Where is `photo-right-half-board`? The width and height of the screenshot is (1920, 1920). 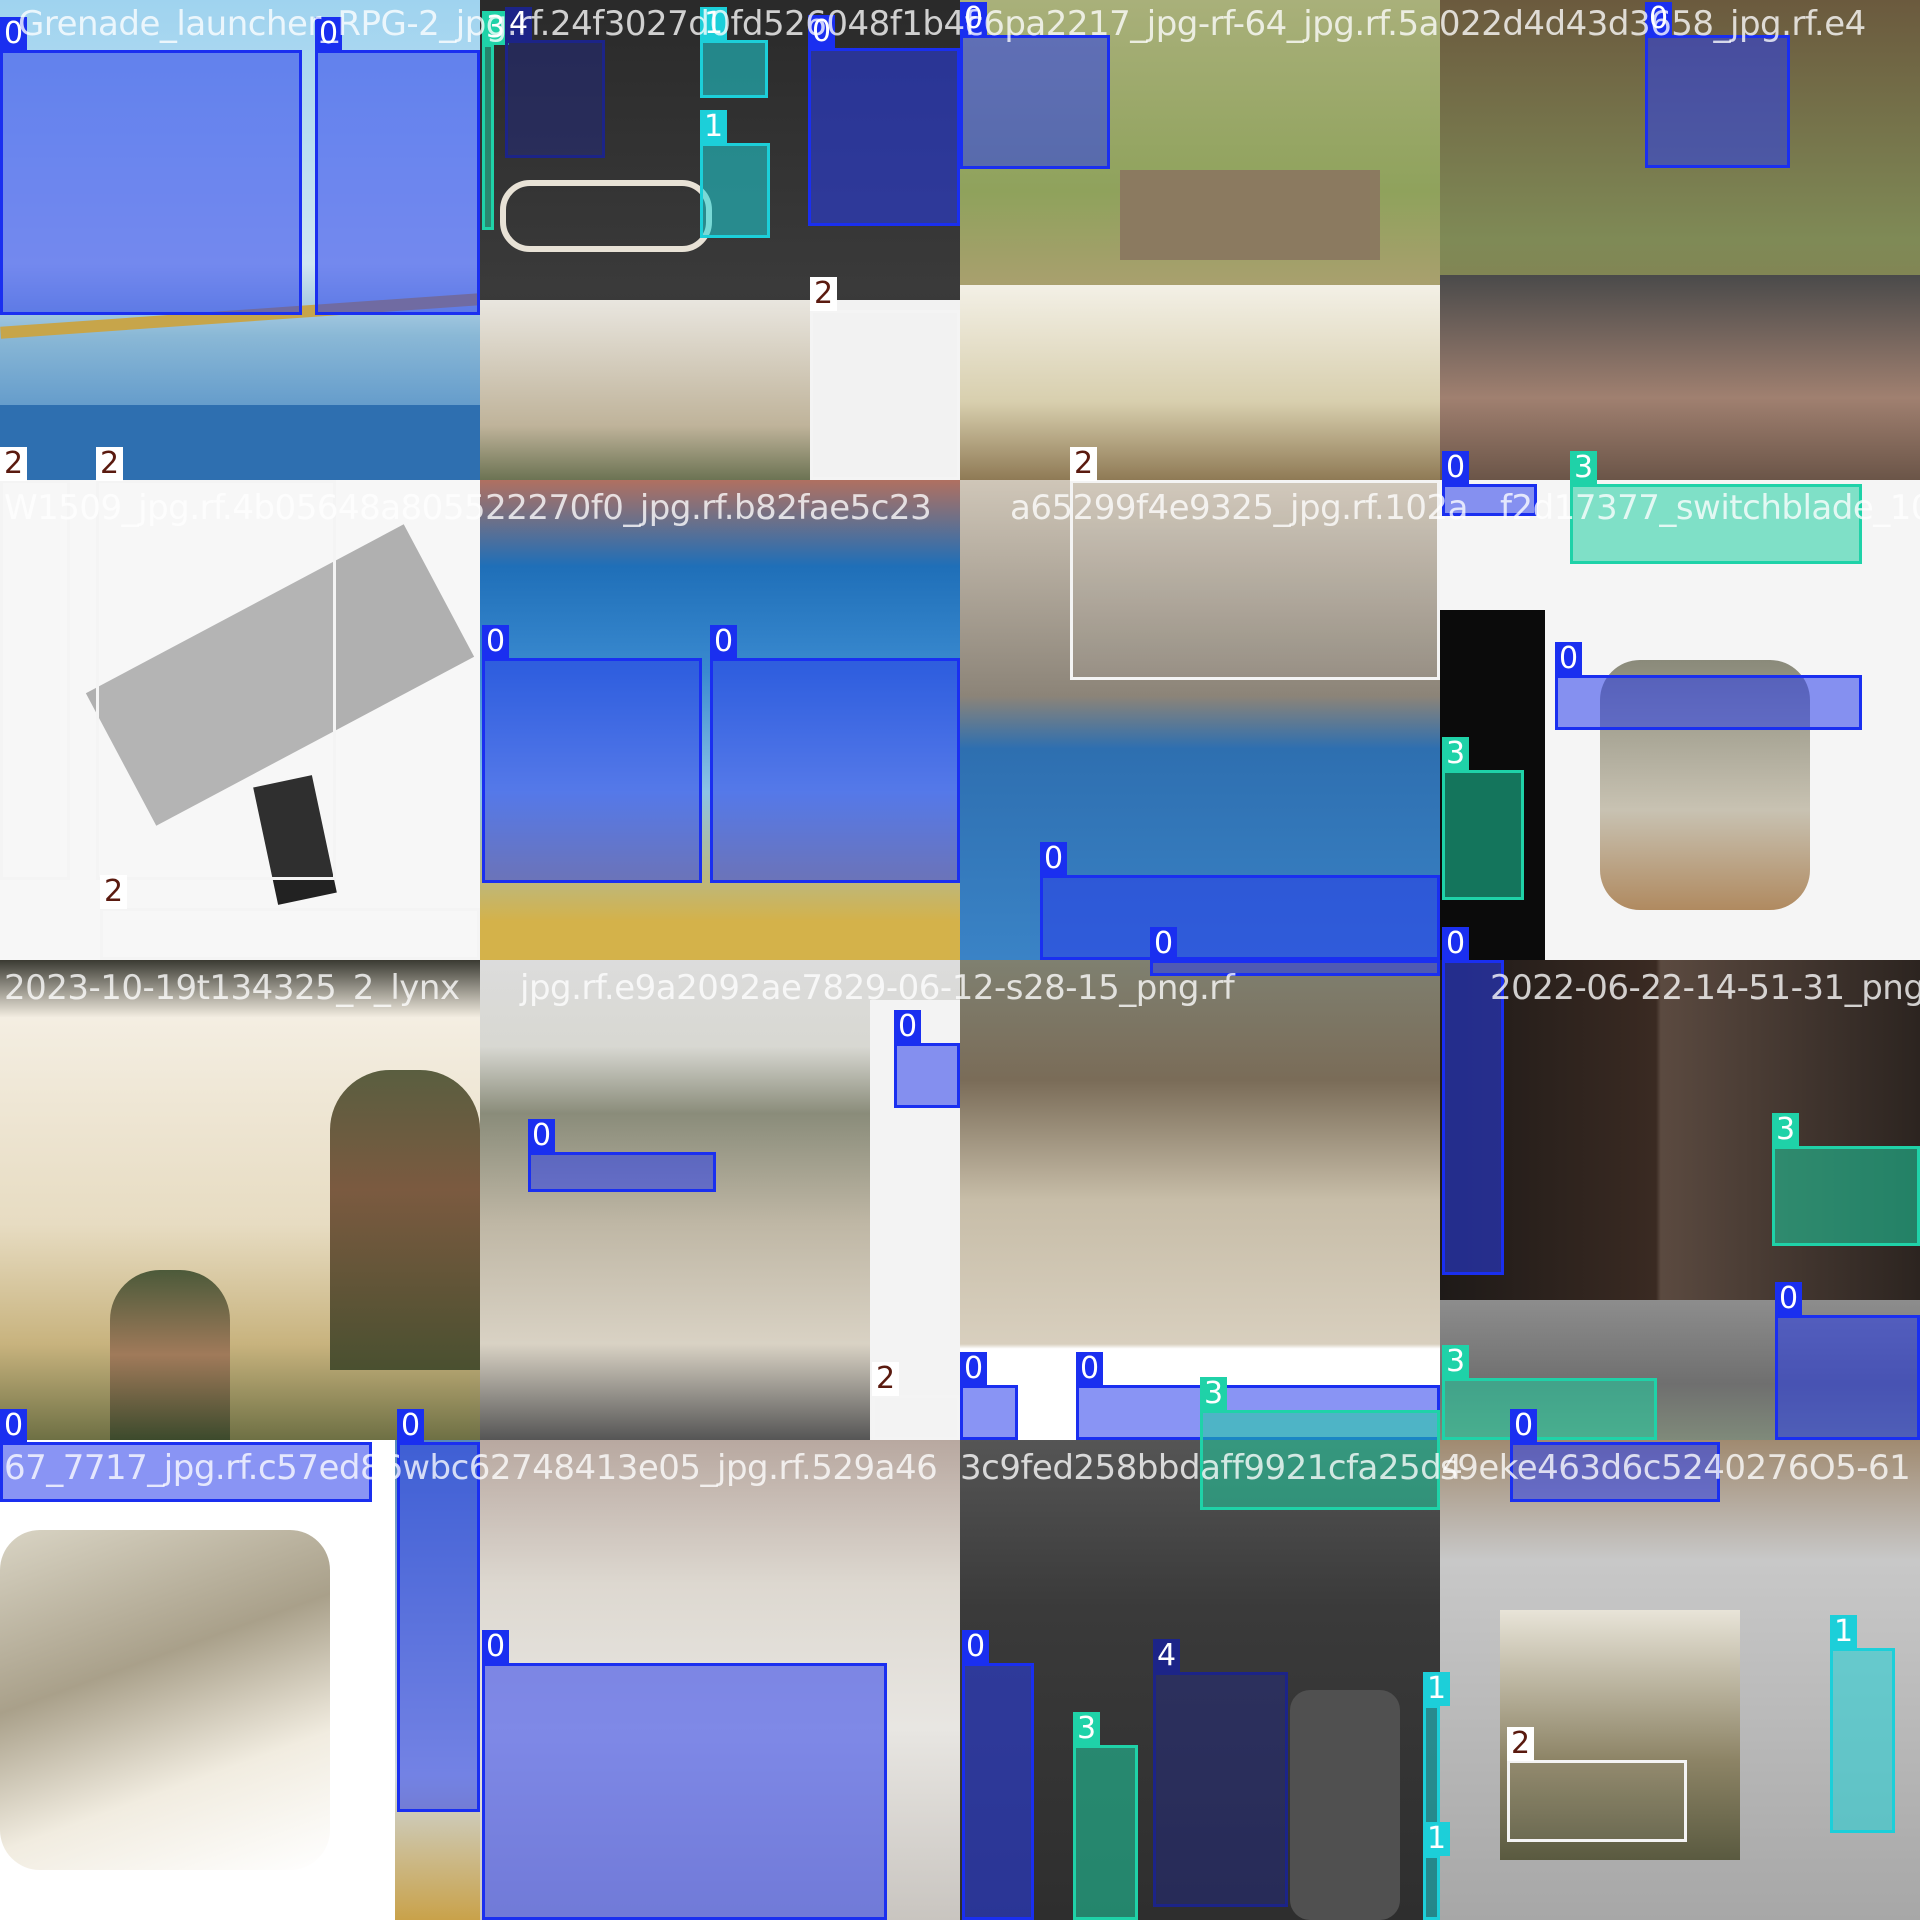
photo-right-half-board is located at coordinates (240, 442).